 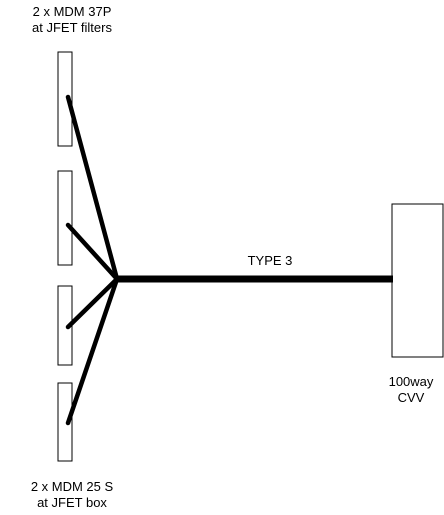 I want to click on cvv-label: 100way CVV, so click(x=411, y=390).